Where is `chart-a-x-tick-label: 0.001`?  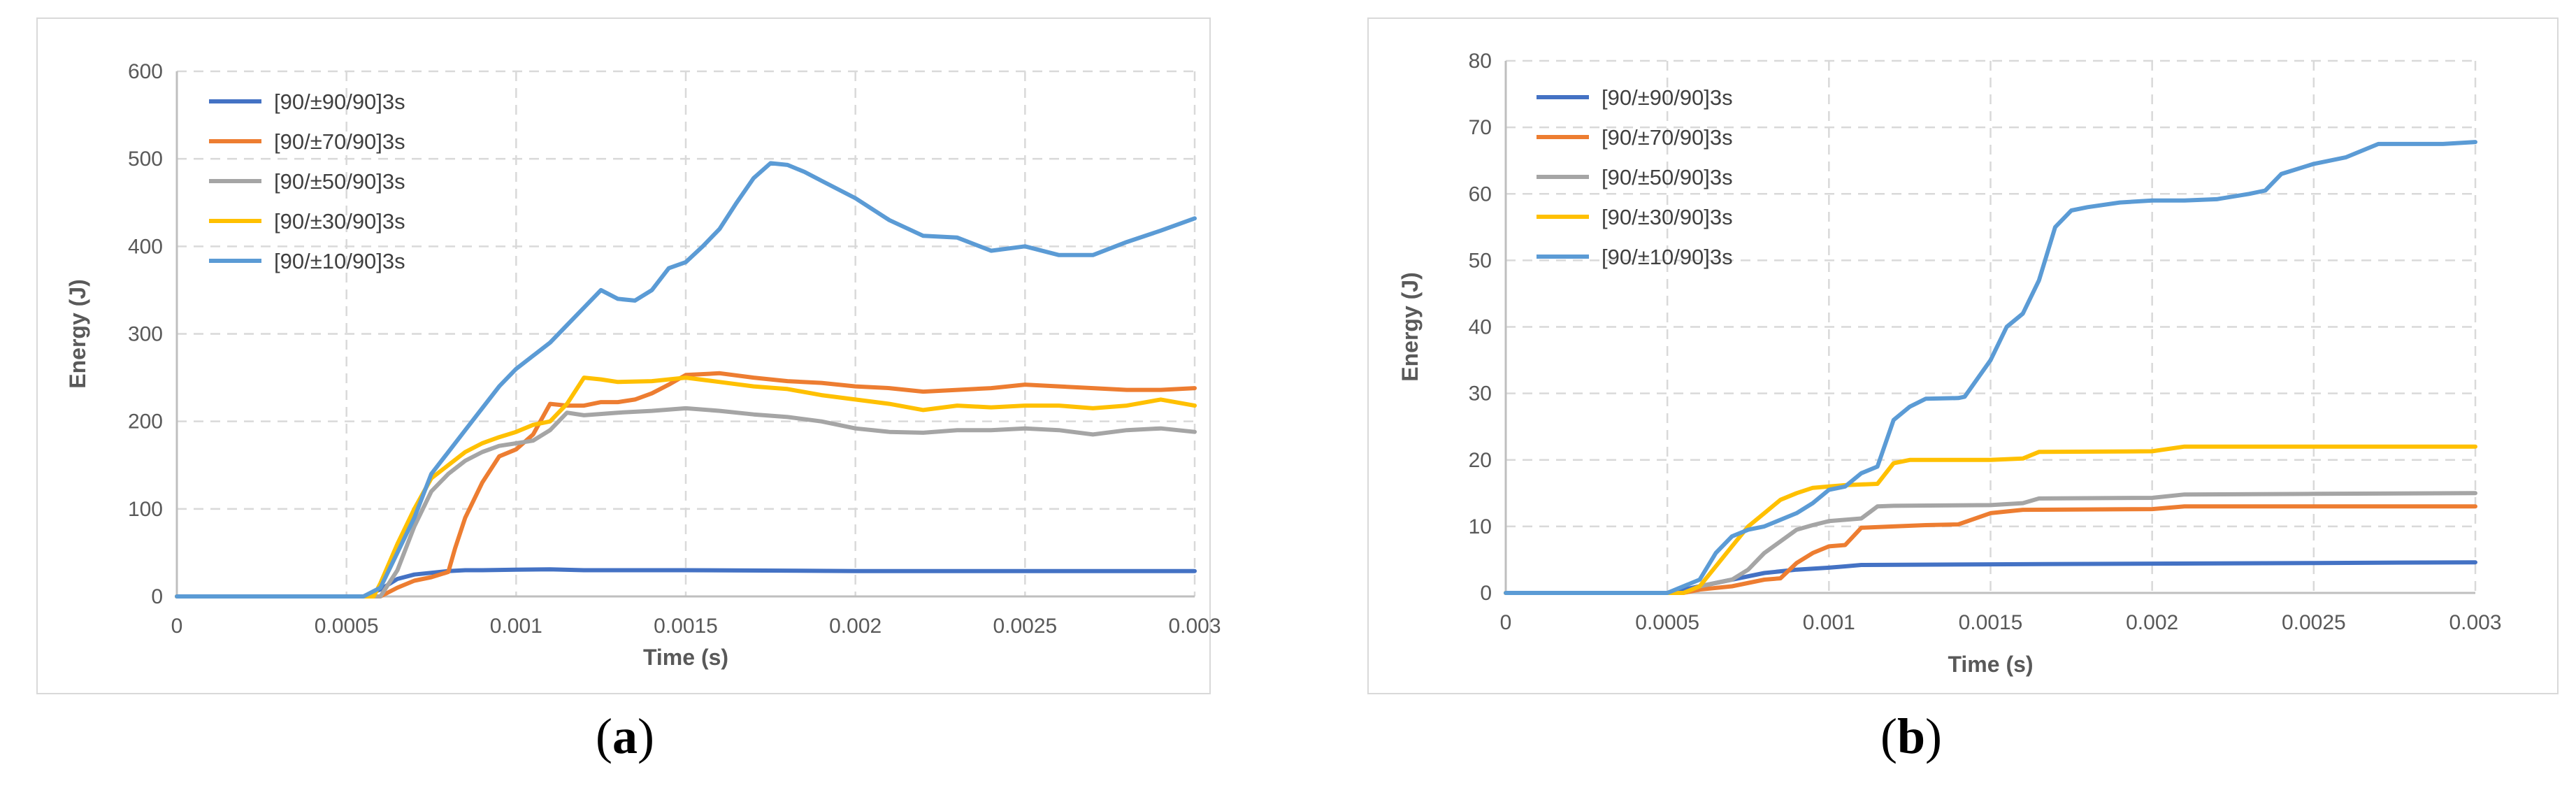
chart-a-x-tick-label: 0.001 is located at coordinates (516, 626).